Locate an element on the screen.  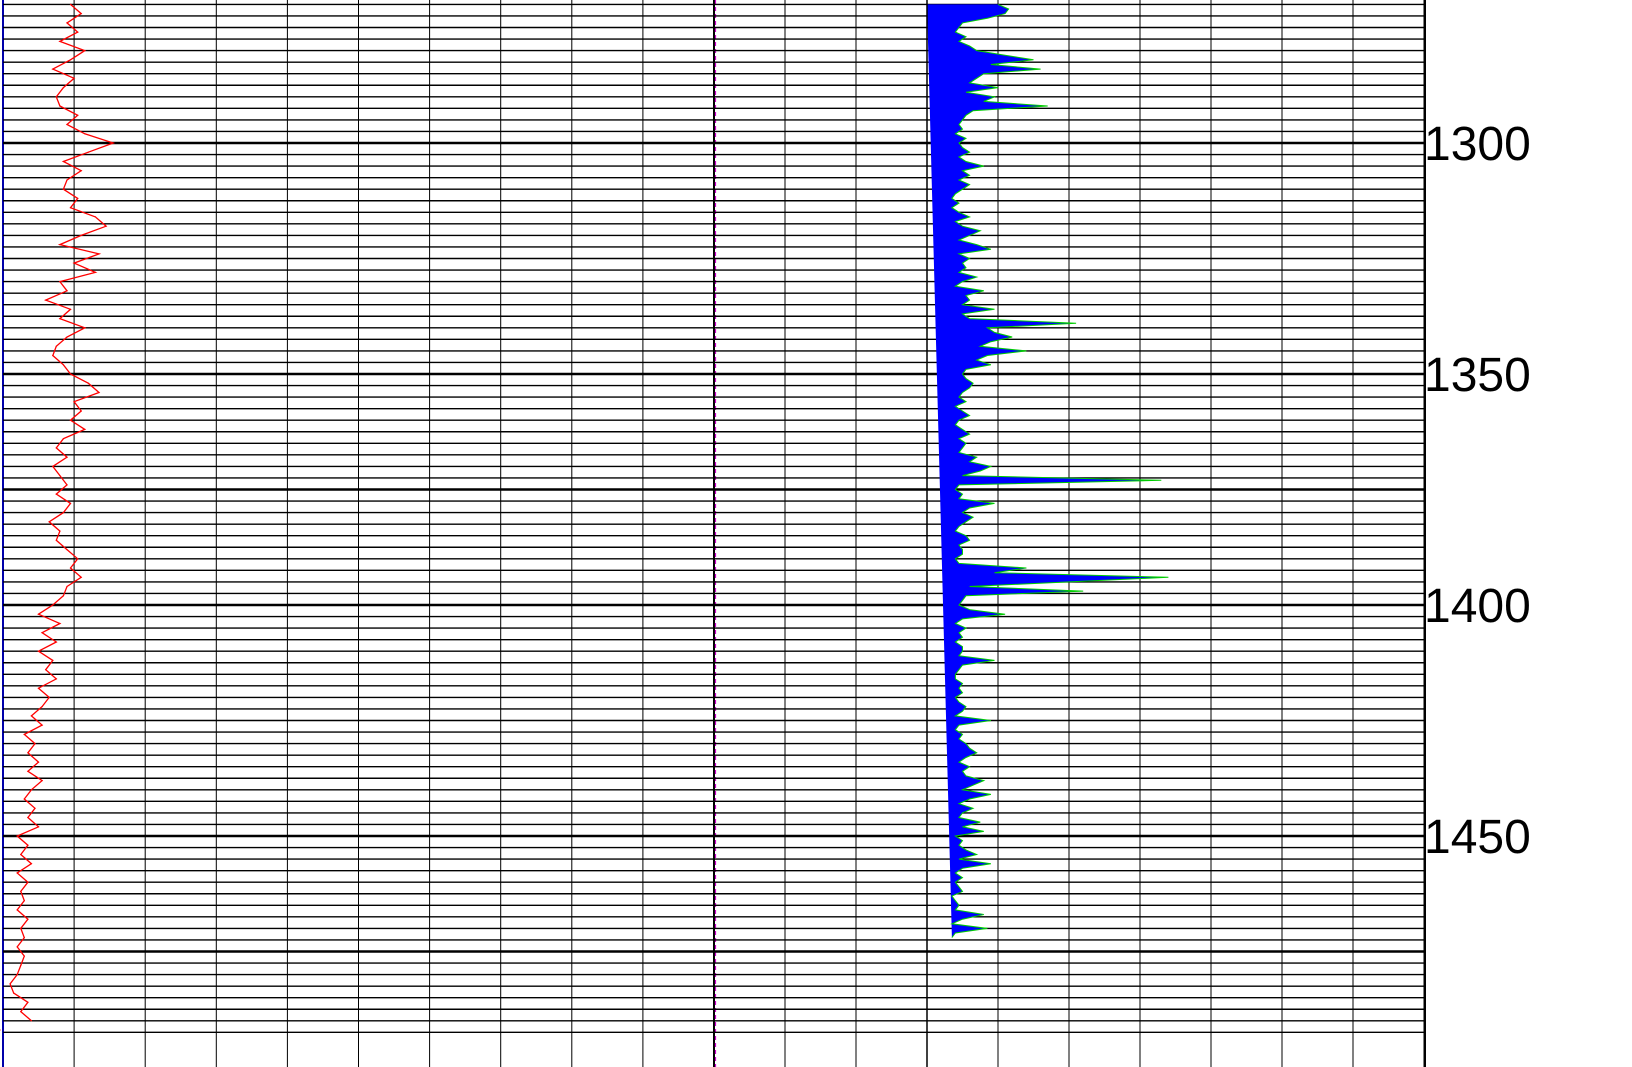
track2-series-edge is located at coordinates (1059, 470).